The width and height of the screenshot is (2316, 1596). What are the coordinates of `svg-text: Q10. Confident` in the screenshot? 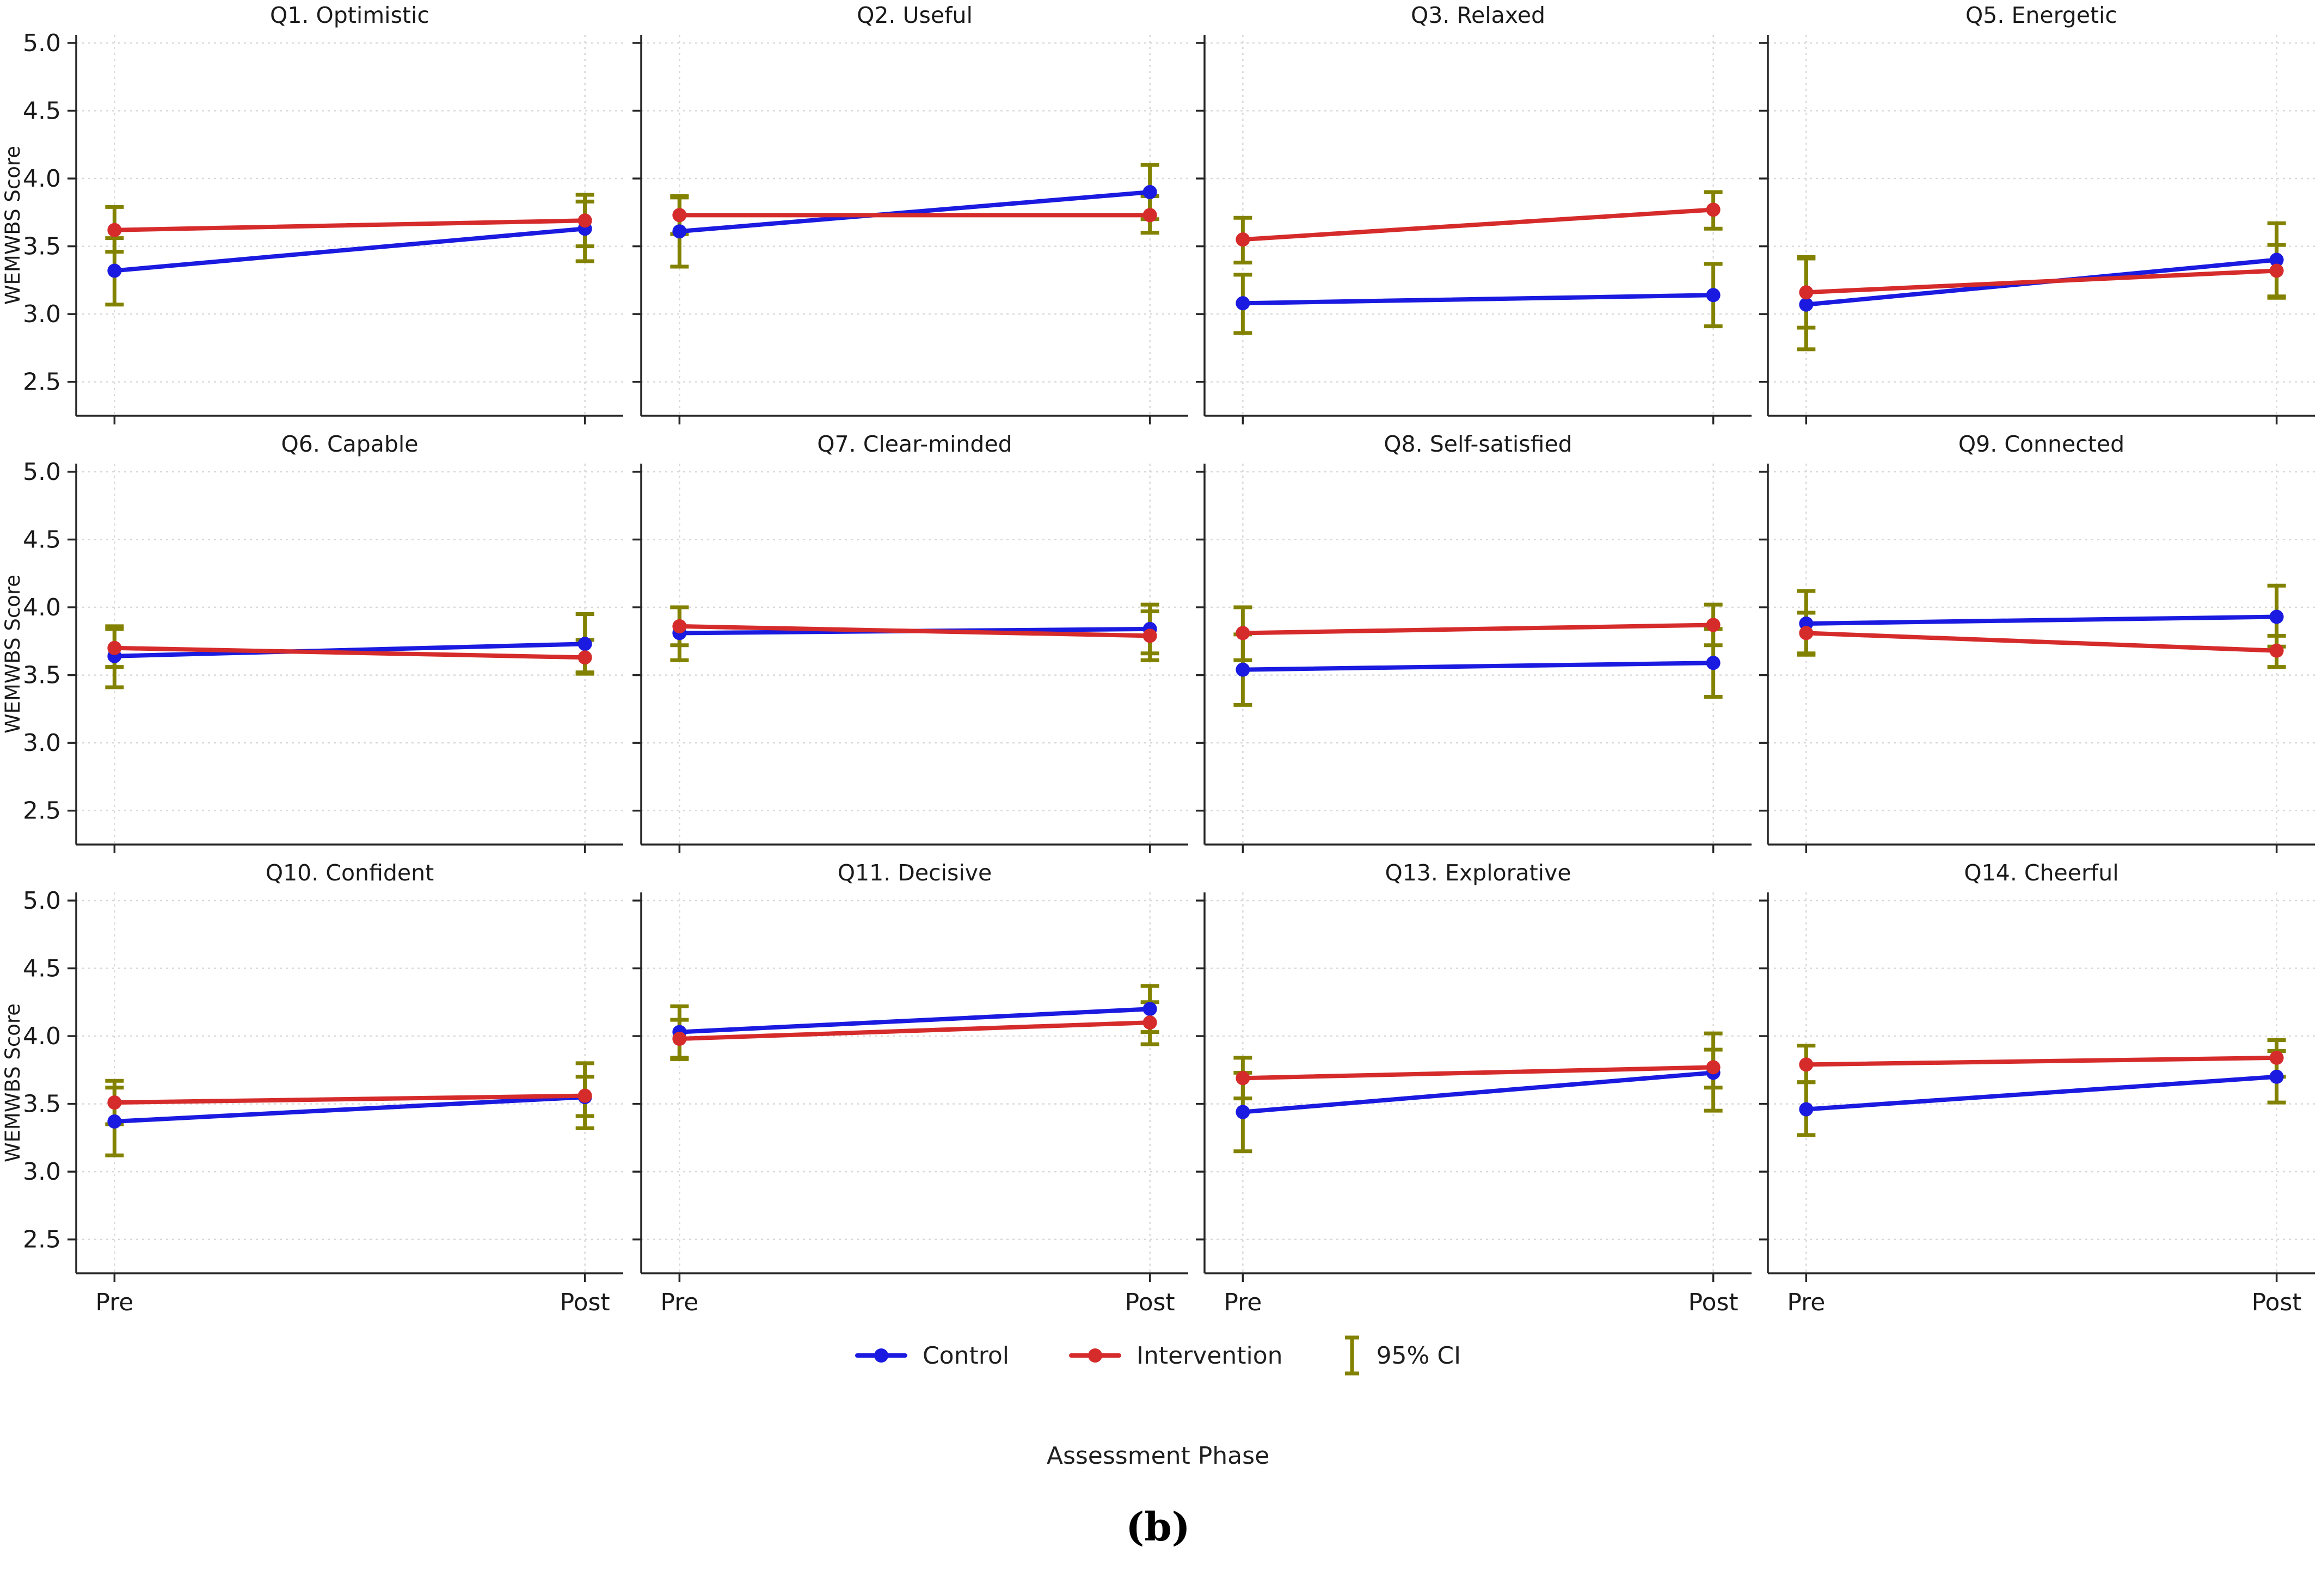 It's located at (350, 873).